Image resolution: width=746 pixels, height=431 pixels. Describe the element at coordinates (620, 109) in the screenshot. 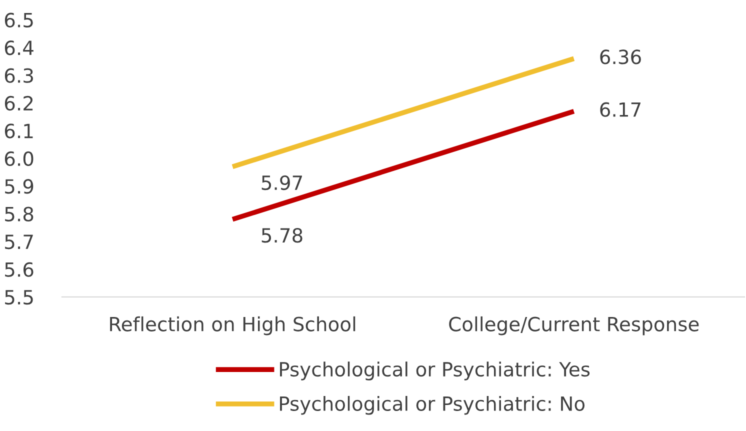

I see `data-label: 6.17` at that location.